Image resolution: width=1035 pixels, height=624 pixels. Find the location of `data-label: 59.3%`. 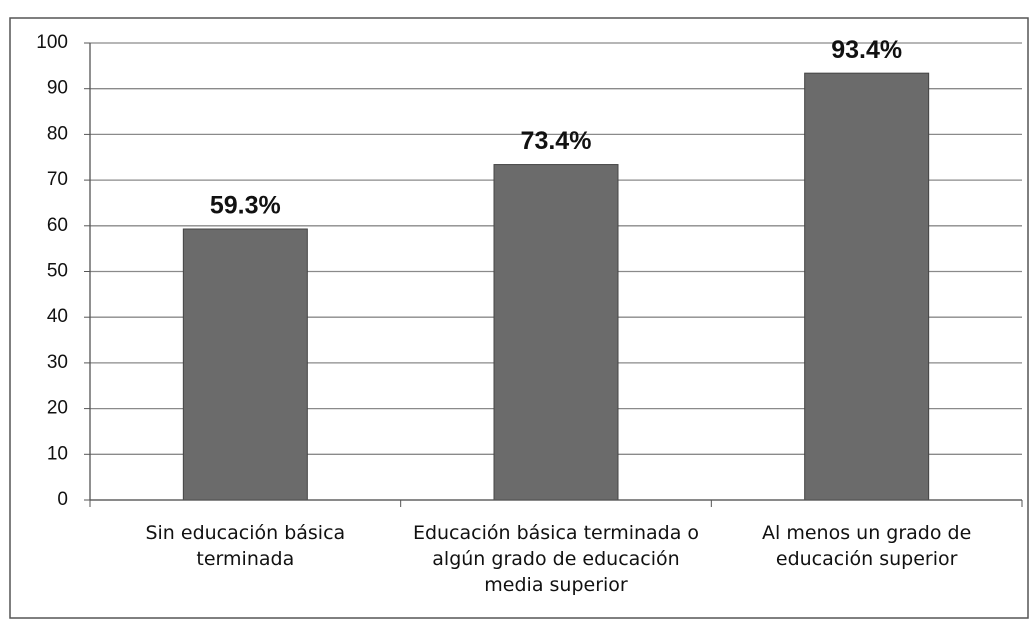

data-label: 59.3% is located at coordinates (245, 206).